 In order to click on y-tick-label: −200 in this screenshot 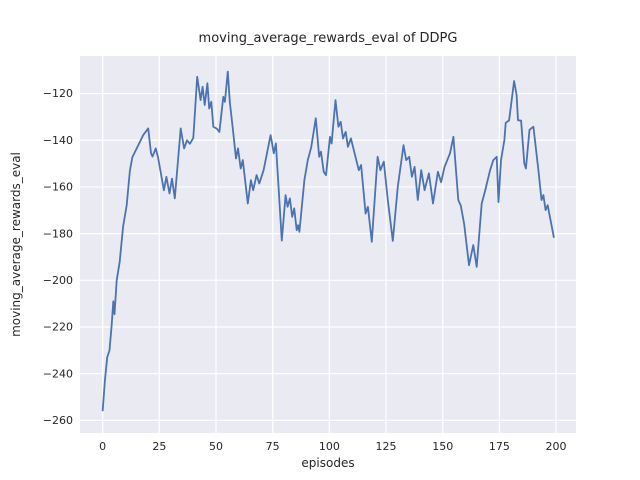, I will do `click(58, 280)`.